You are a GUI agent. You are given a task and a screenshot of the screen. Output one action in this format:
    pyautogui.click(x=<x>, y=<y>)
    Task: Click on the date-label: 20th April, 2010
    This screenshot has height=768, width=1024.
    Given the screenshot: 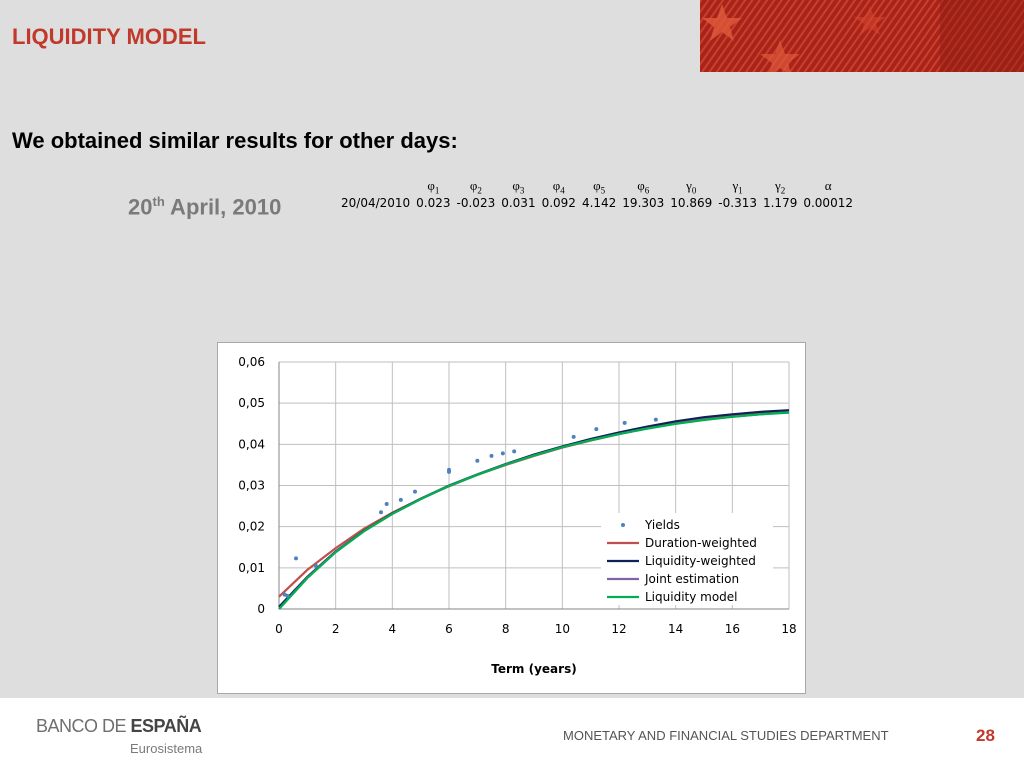 What is the action you would take?
    pyautogui.click(x=204, y=207)
    